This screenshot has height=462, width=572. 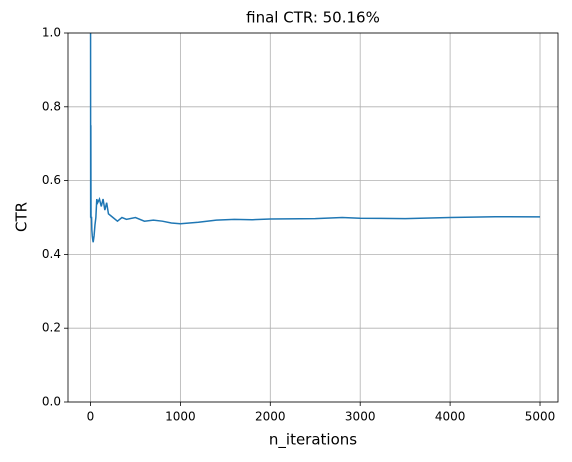 I want to click on x-tick-label: 1000, so click(x=180, y=417).